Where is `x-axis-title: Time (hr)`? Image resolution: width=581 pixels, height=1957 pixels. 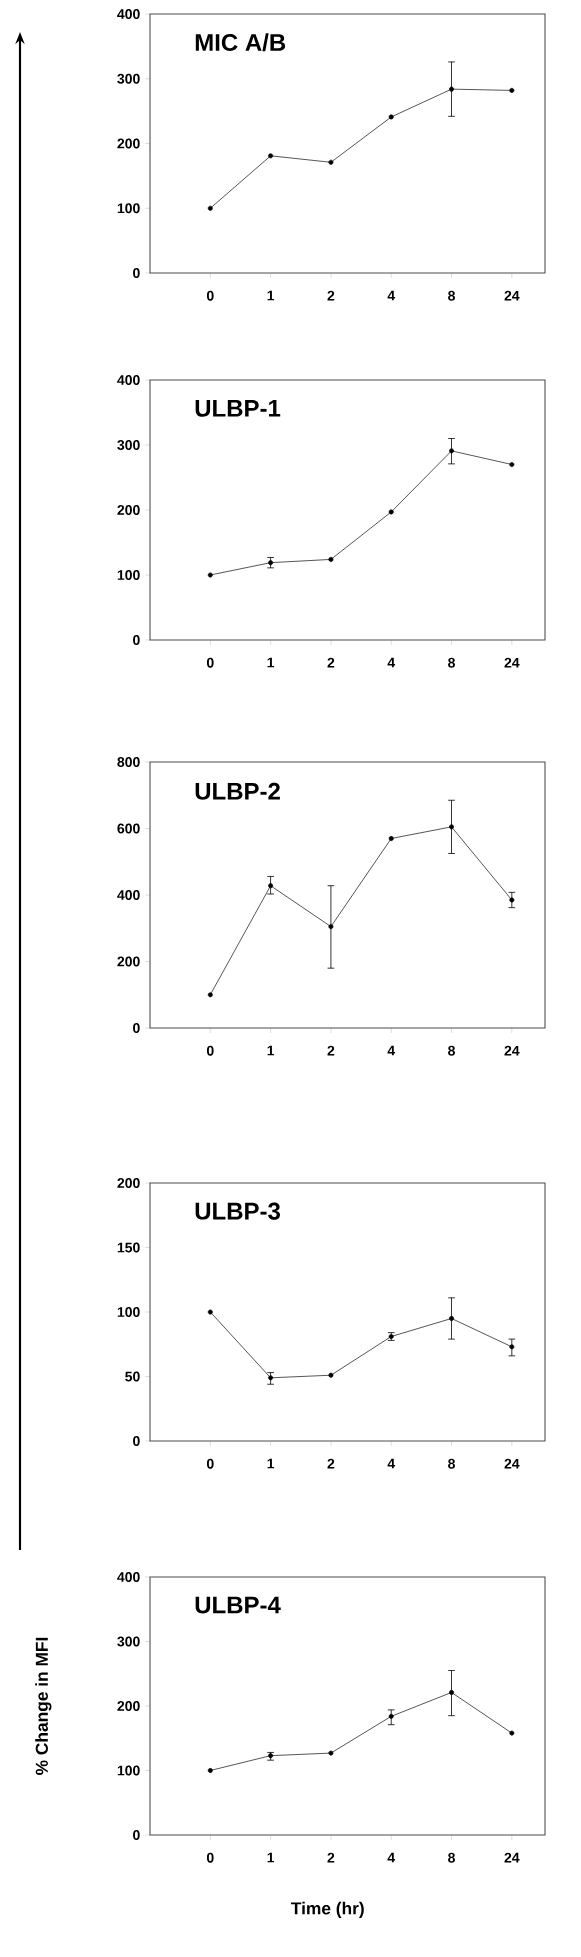
x-axis-title: Time (hr) is located at coordinates (327, 1909).